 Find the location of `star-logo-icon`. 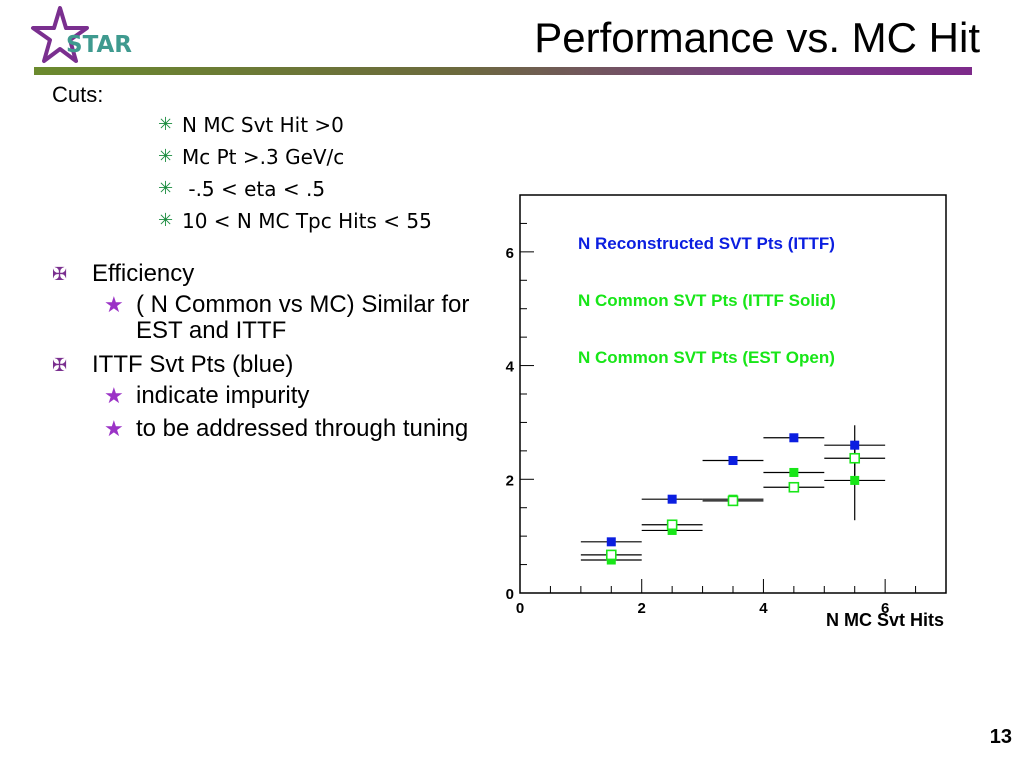

star-logo-icon is located at coordinates (60, 34).